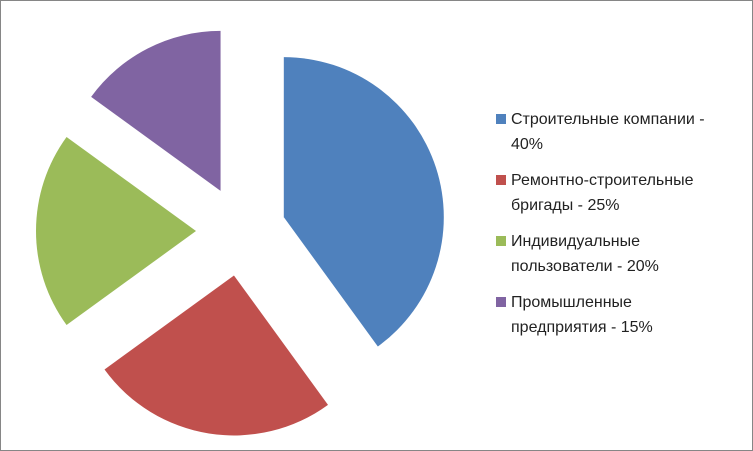  I want to click on legend-label: Промышленные предприятия - 15%, so click(582, 315).